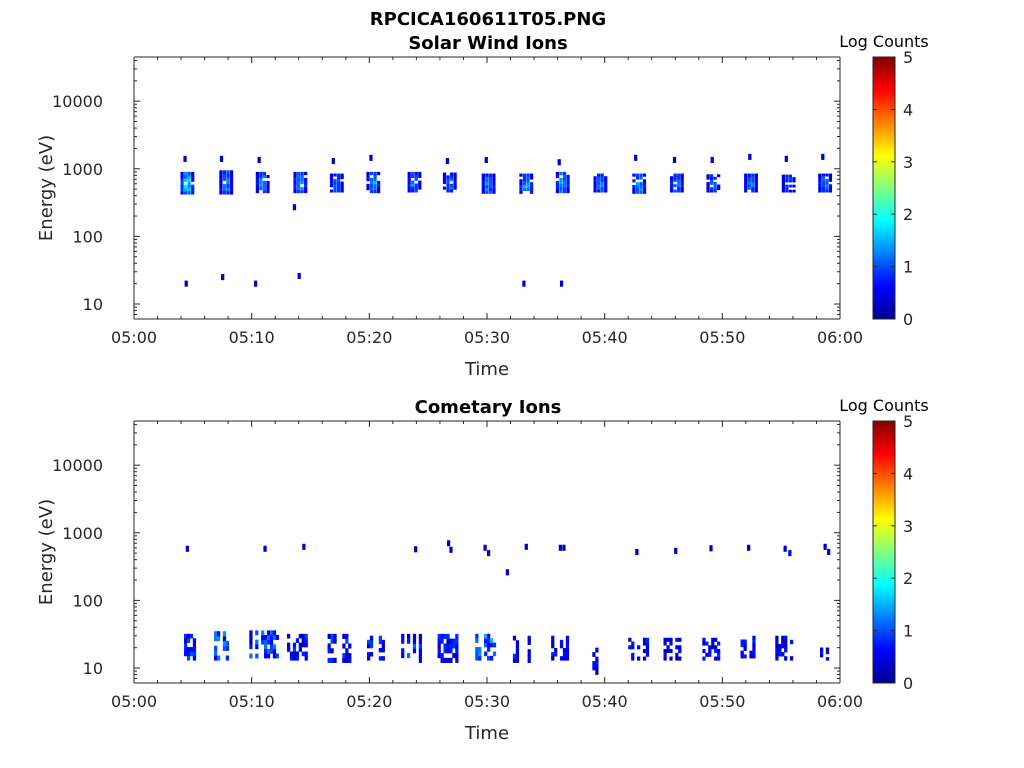 The height and width of the screenshot is (768, 1024). I want to click on y-tick-label: 1000, so click(82, 533).